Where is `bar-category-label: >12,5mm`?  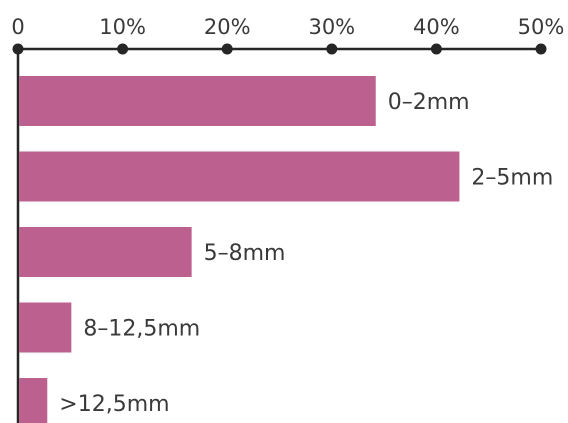
bar-category-label: >12,5mm is located at coordinates (114, 404).